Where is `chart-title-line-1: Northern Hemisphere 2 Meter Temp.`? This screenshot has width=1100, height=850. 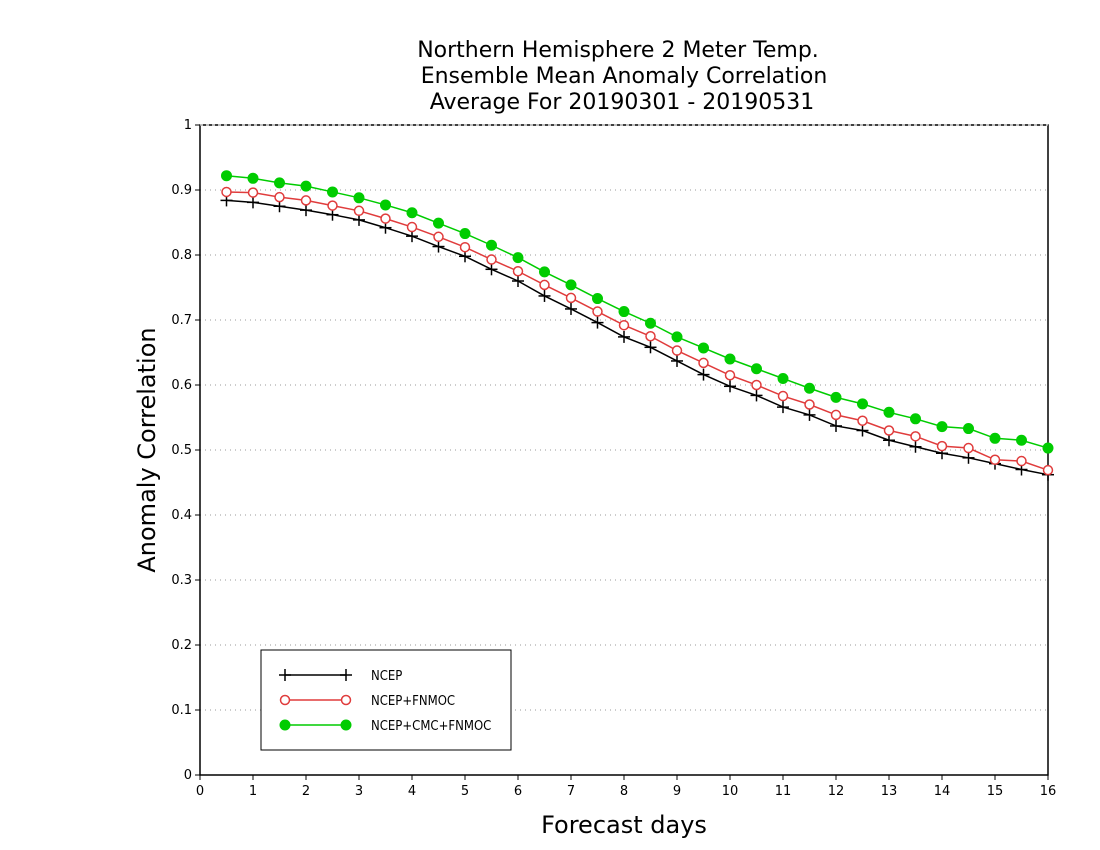
chart-title-line-1: Northern Hemisphere 2 Meter Temp. is located at coordinates (618, 50).